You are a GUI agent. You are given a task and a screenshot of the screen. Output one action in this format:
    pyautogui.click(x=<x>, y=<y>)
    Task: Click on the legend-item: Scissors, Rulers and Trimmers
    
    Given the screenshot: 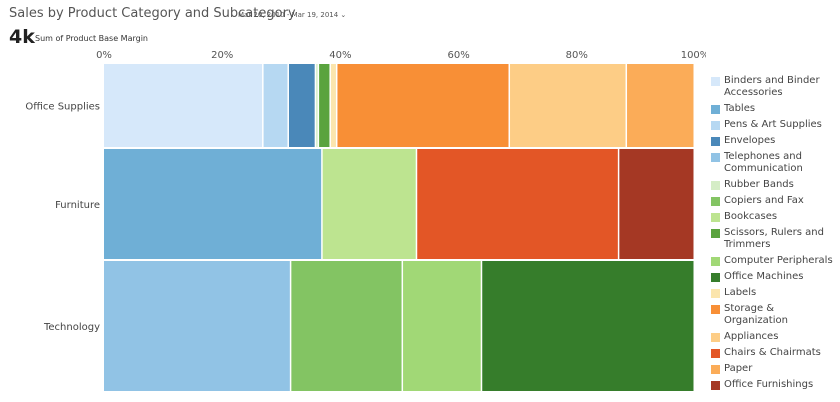 What is the action you would take?
    pyautogui.click(x=775, y=239)
    